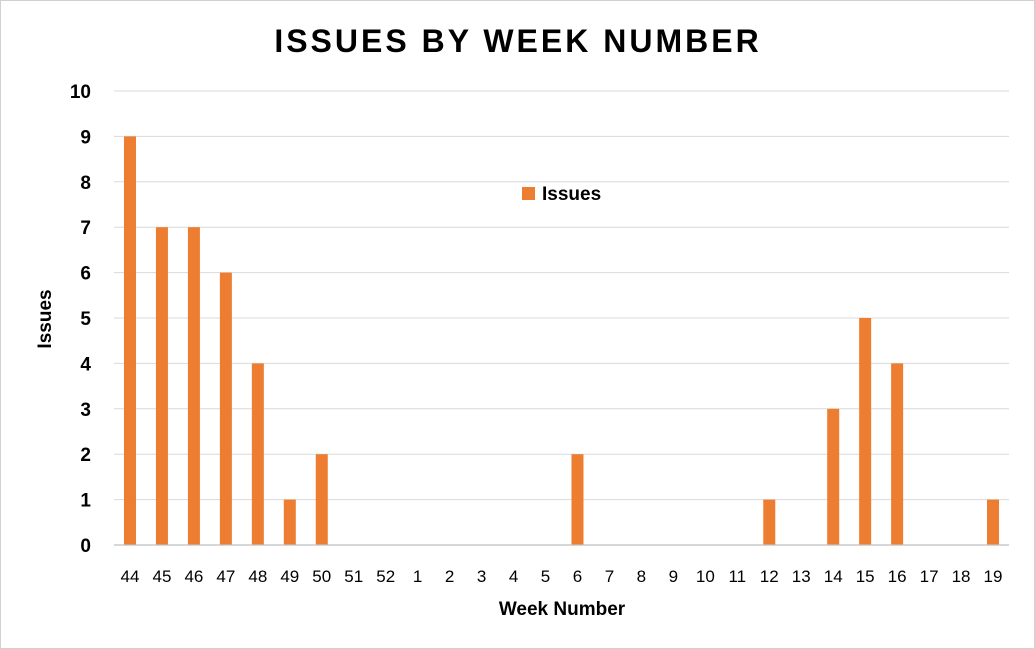  Describe the element at coordinates (609, 576) in the screenshot. I see `x-tick-label: 7` at that location.